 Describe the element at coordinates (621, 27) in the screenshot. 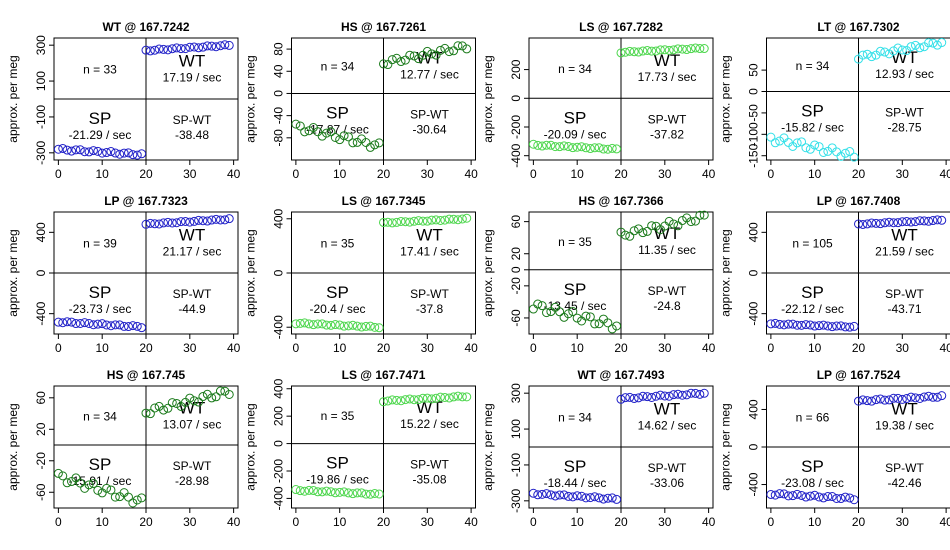

I see `chart-title: LS @ 167.7282` at that location.